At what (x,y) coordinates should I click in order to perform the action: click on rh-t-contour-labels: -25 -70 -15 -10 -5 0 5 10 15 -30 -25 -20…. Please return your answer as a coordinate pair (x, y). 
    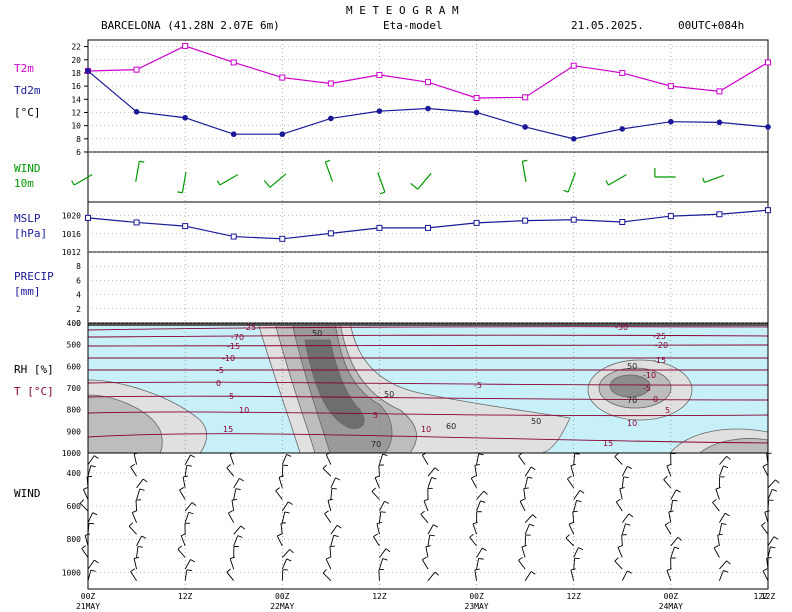
    Looking at the image, I should click on (443, 386).